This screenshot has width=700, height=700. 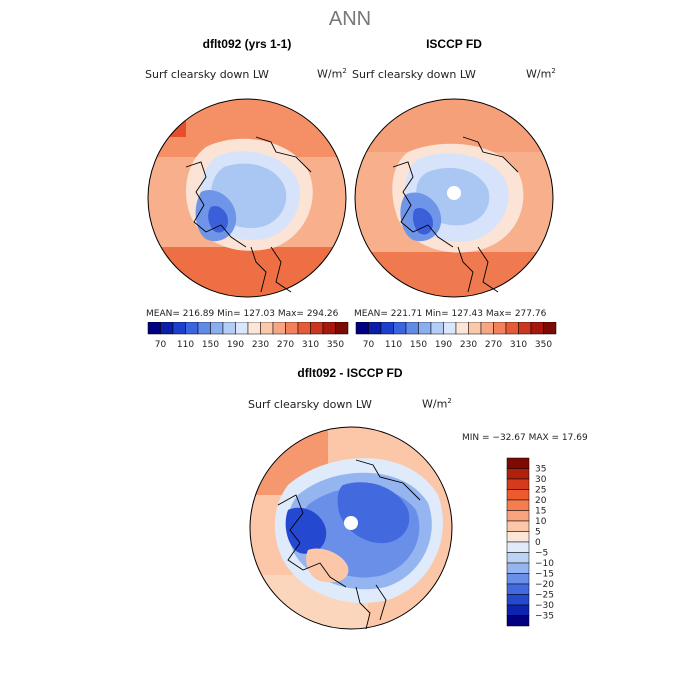 I want to click on colorbar-tick-label: −20, so click(x=544, y=585).